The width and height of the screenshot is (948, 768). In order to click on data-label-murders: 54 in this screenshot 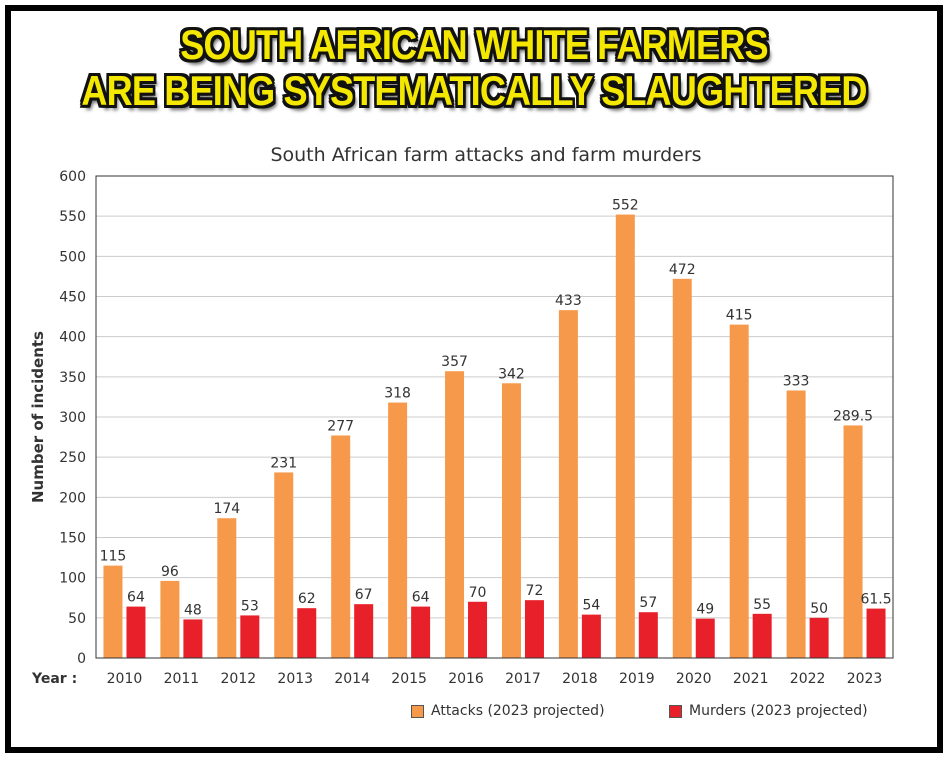, I will do `click(591, 606)`.